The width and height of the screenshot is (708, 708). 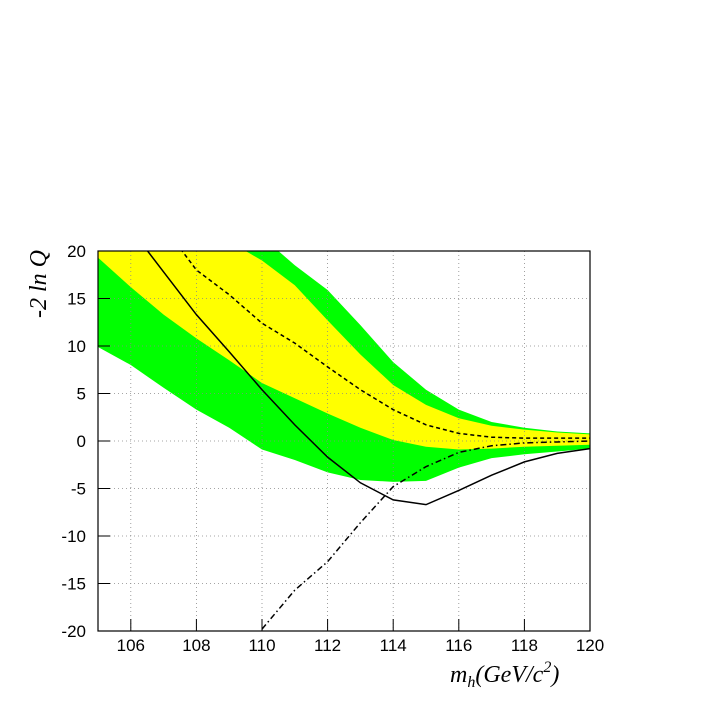 What do you see at coordinates (78, 489) in the screenshot?
I see `y-tick-label: -5` at bounding box center [78, 489].